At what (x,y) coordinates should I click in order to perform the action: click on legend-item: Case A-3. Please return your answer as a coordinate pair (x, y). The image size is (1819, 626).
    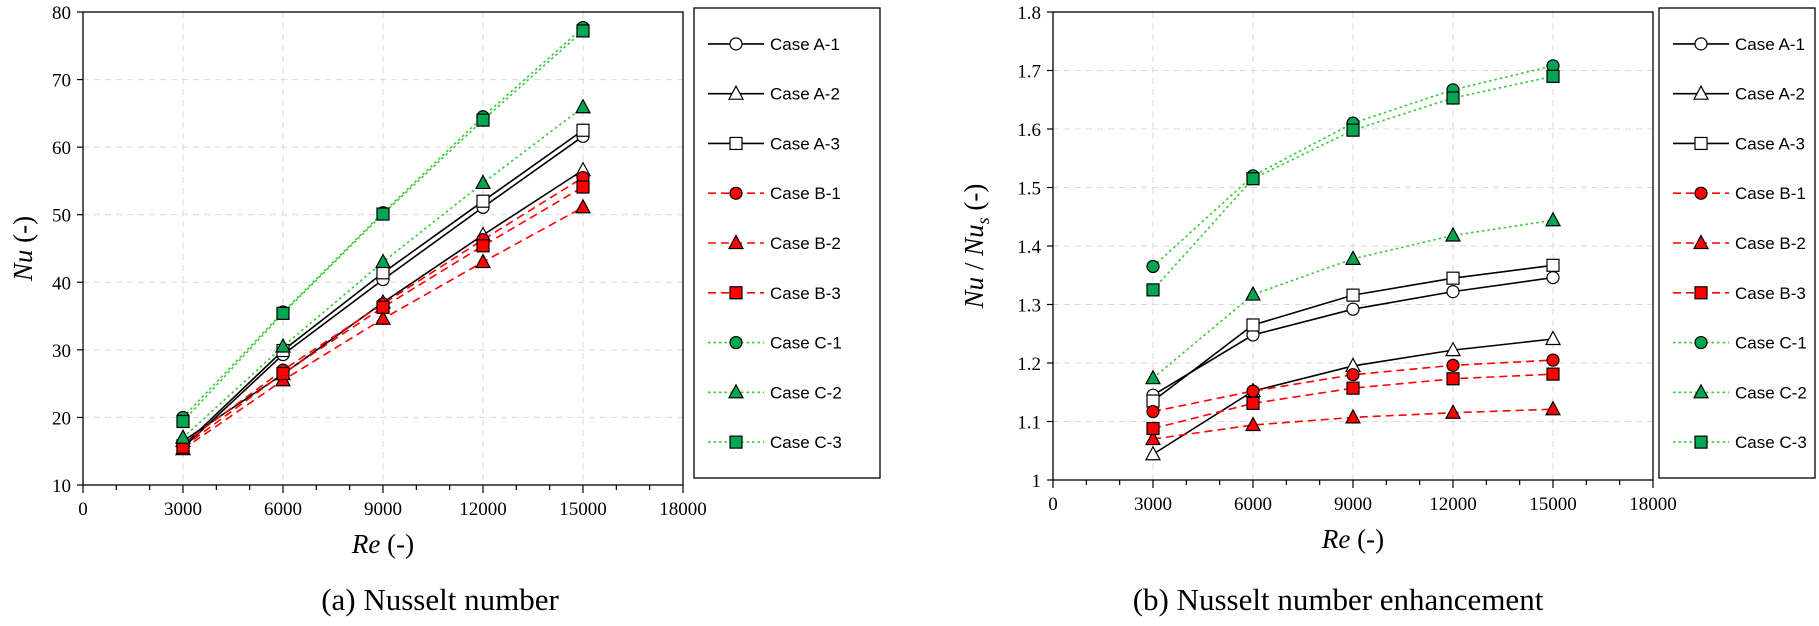
    Looking at the image, I should click on (1739, 143).